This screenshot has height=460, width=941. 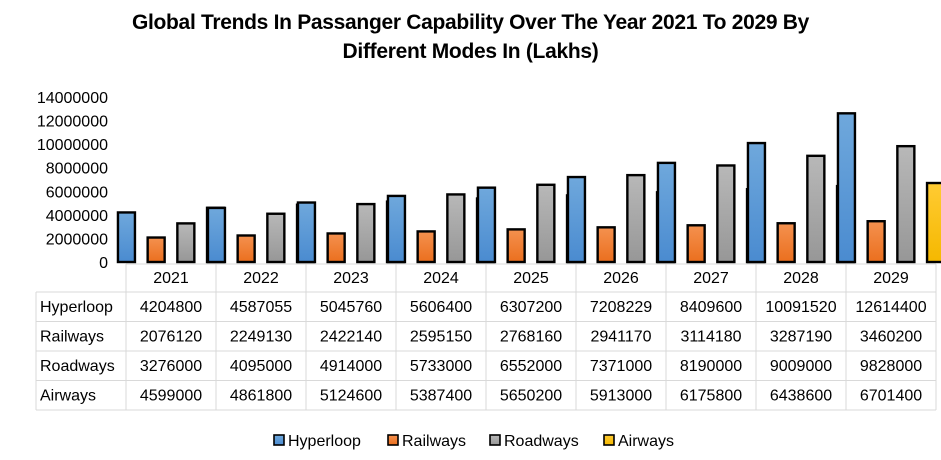 What do you see at coordinates (171, 307) in the screenshot?
I see `table-cell-value: 4204800` at bounding box center [171, 307].